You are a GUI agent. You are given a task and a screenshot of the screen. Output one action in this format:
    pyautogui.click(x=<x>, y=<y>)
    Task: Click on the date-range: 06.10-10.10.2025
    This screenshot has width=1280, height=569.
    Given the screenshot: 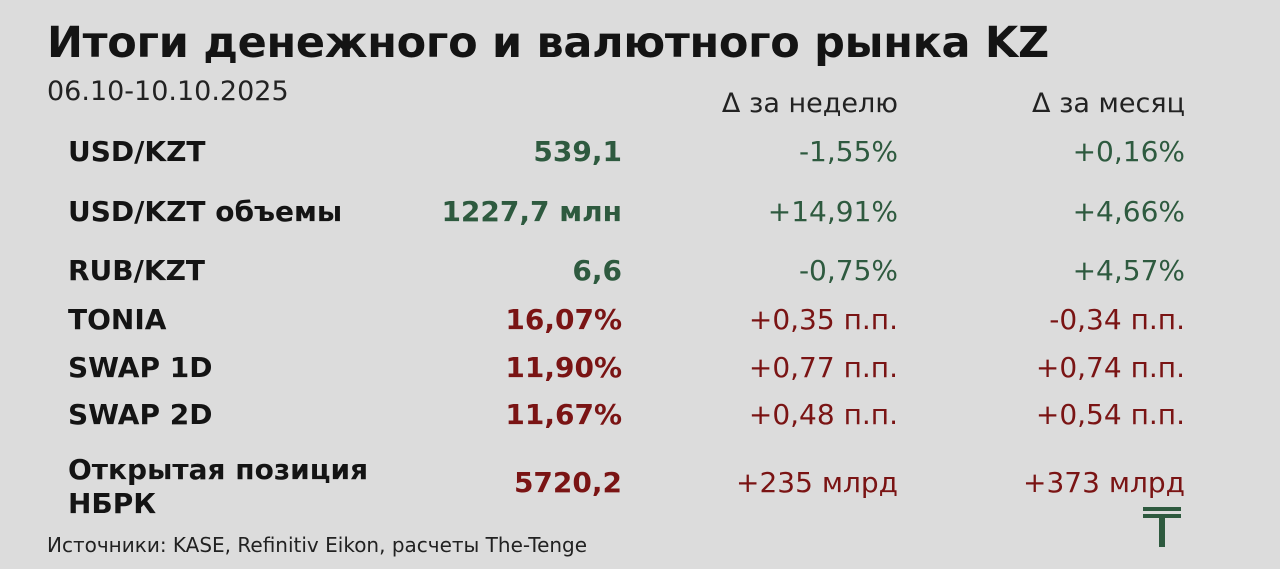 What is the action you would take?
    pyautogui.click(x=168, y=91)
    